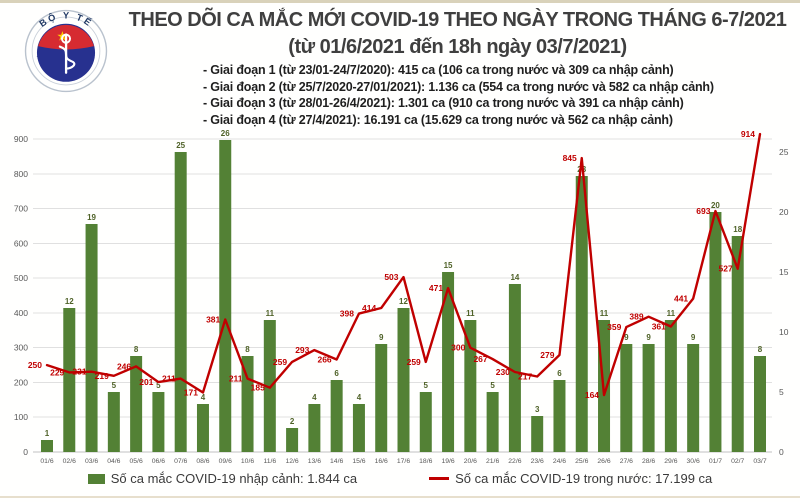  Describe the element at coordinates (191, 393) in the screenshot. I see `line-value-label: 171` at that location.